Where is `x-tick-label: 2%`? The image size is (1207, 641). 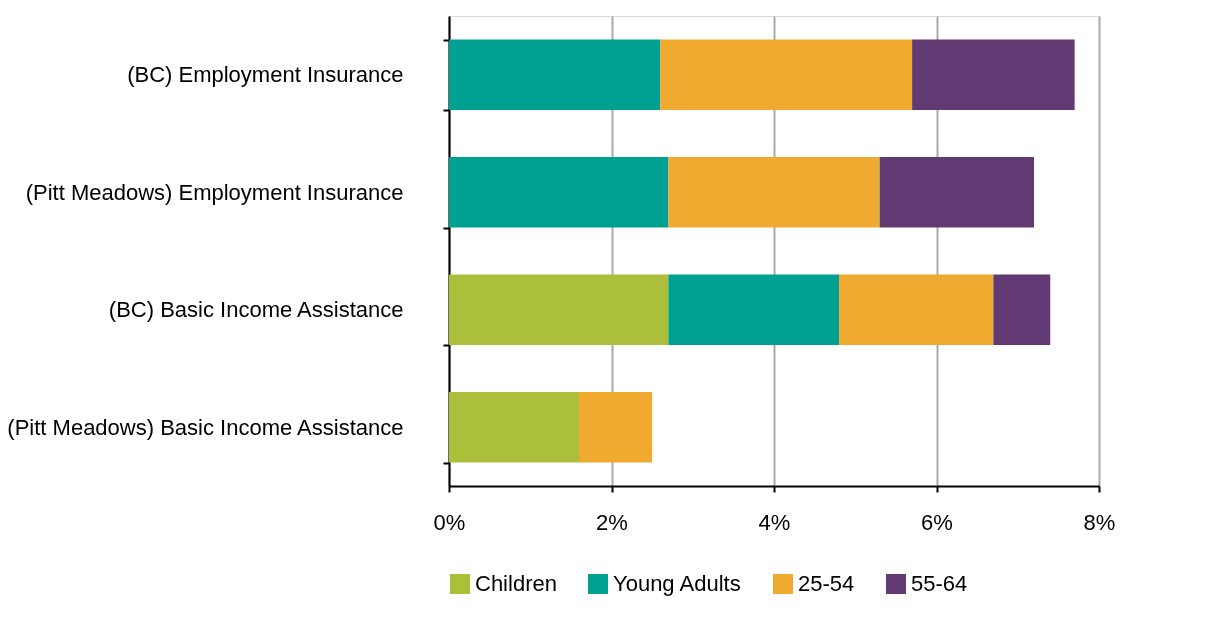
x-tick-label: 2% is located at coordinates (612, 522).